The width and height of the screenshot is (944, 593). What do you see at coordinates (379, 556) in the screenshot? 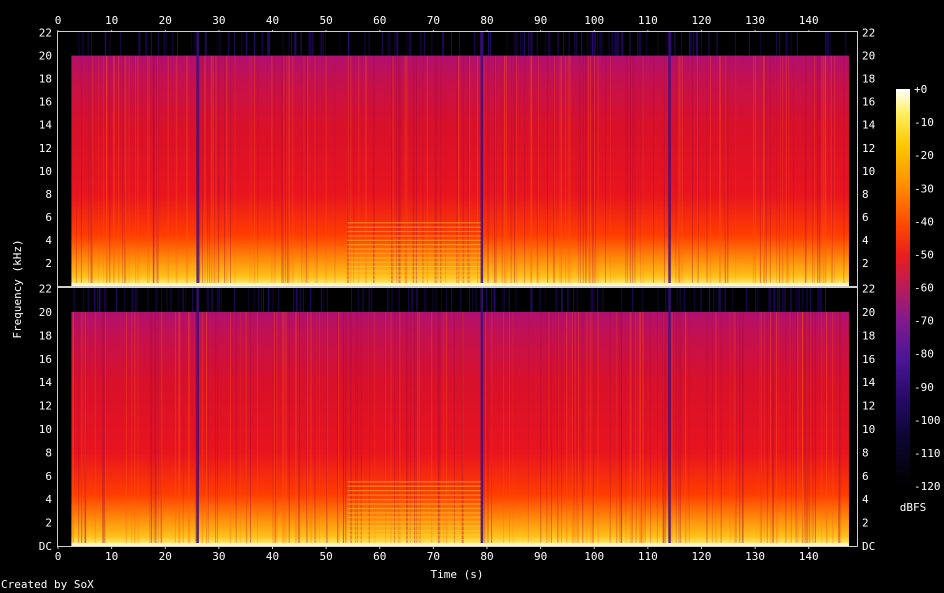
I see `x-tick-bottom-label: 60` at bounding box center [379, 556].